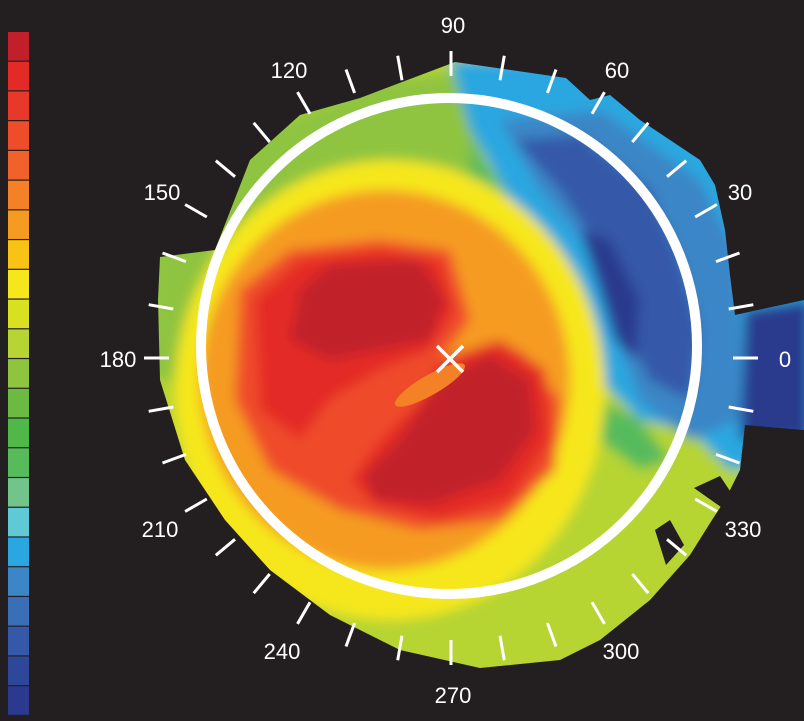 The image size is (804, 721). Describe the element at coordinates (289, 70) in the screenshot. I see `angle-label-120: 120` at that location.